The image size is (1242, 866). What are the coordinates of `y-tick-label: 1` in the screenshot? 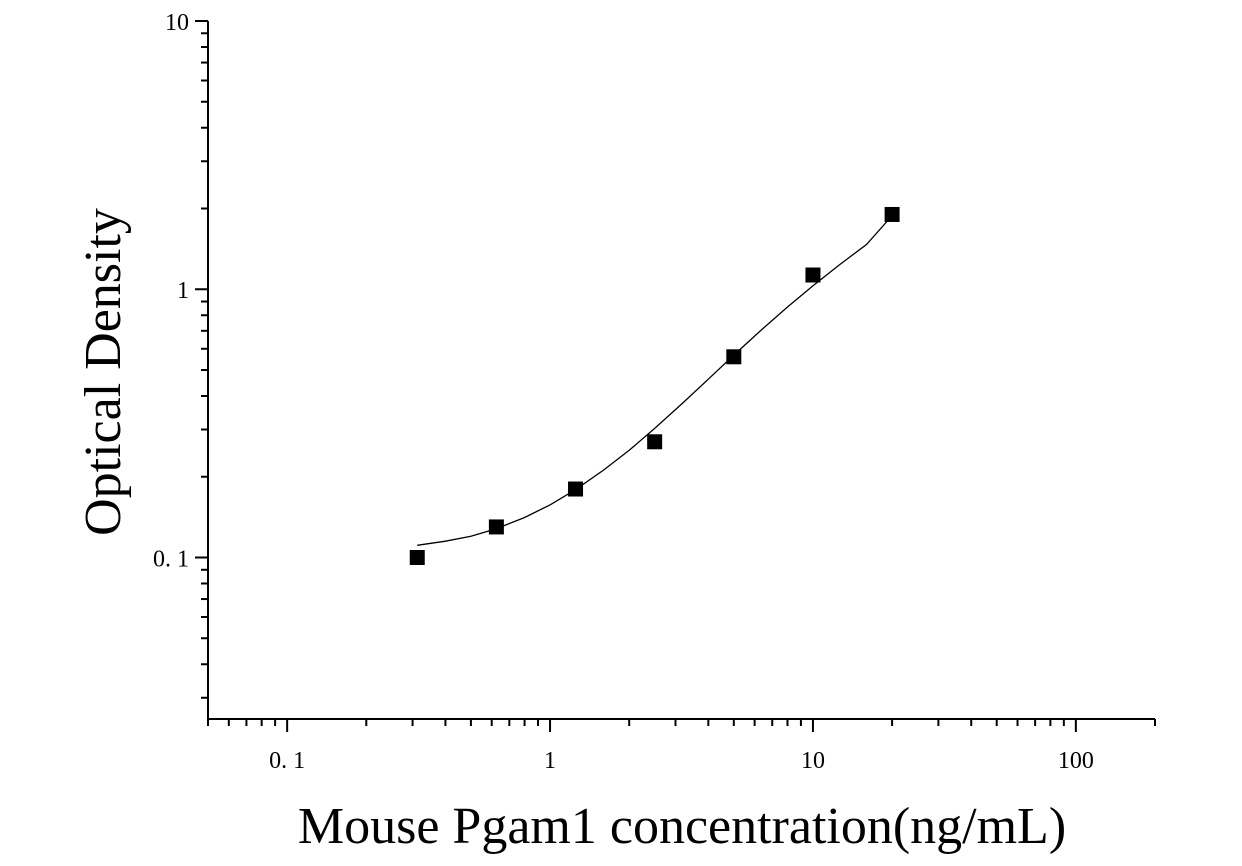 It's located at (183, 291).